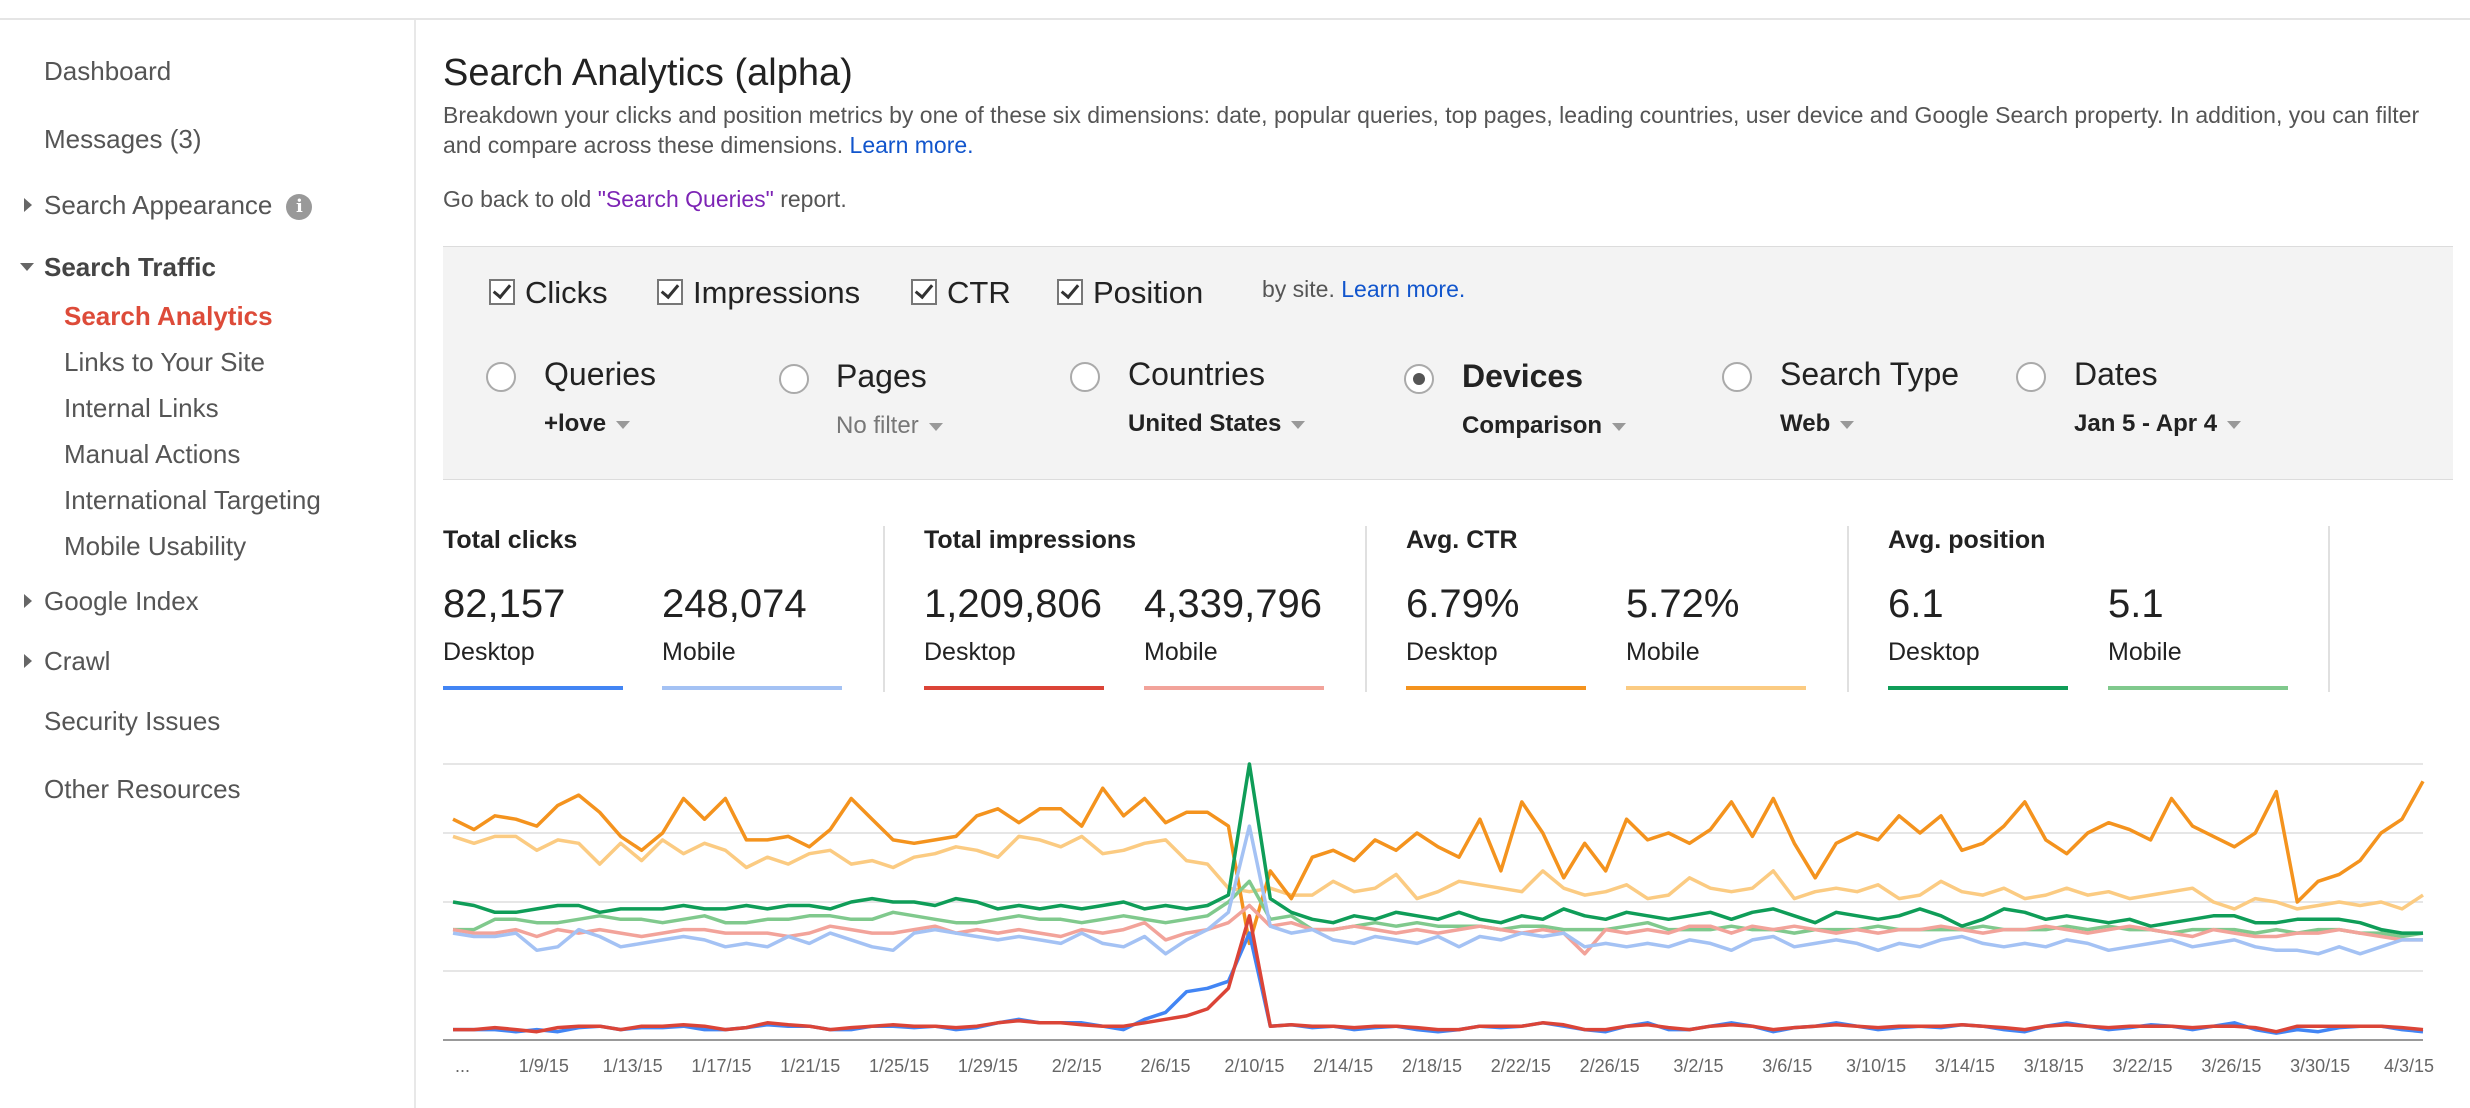  I want to click on impressions-desktop-legend, so click(1014, 688).